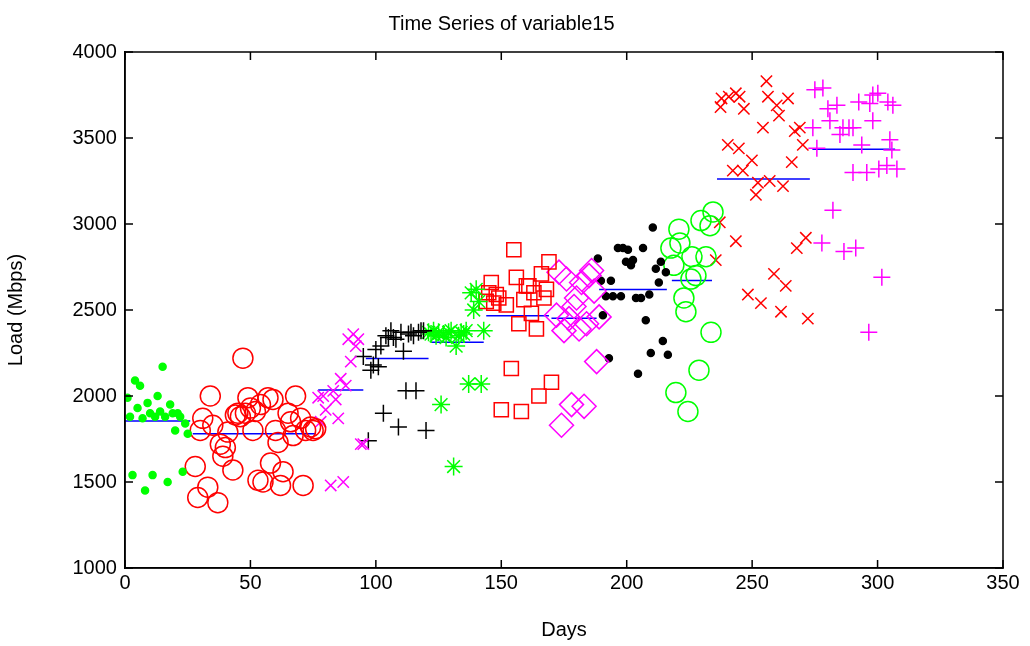 This screenshot has height=646, width=1030. What do you see at coordinates (94, 480) in the screenshot?
I see `y-tick-label: 1500` at bounding box center [94, 480].